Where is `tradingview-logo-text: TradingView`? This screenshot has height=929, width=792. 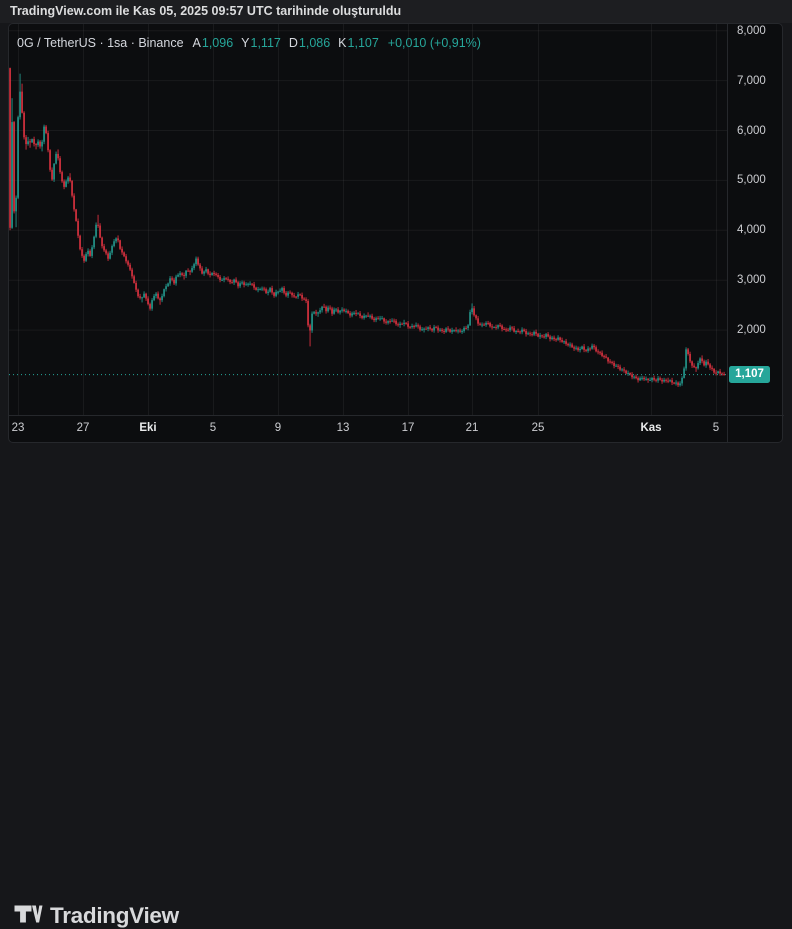 tradingview-logo-text: TradingView is located at coordinates (114, 915).